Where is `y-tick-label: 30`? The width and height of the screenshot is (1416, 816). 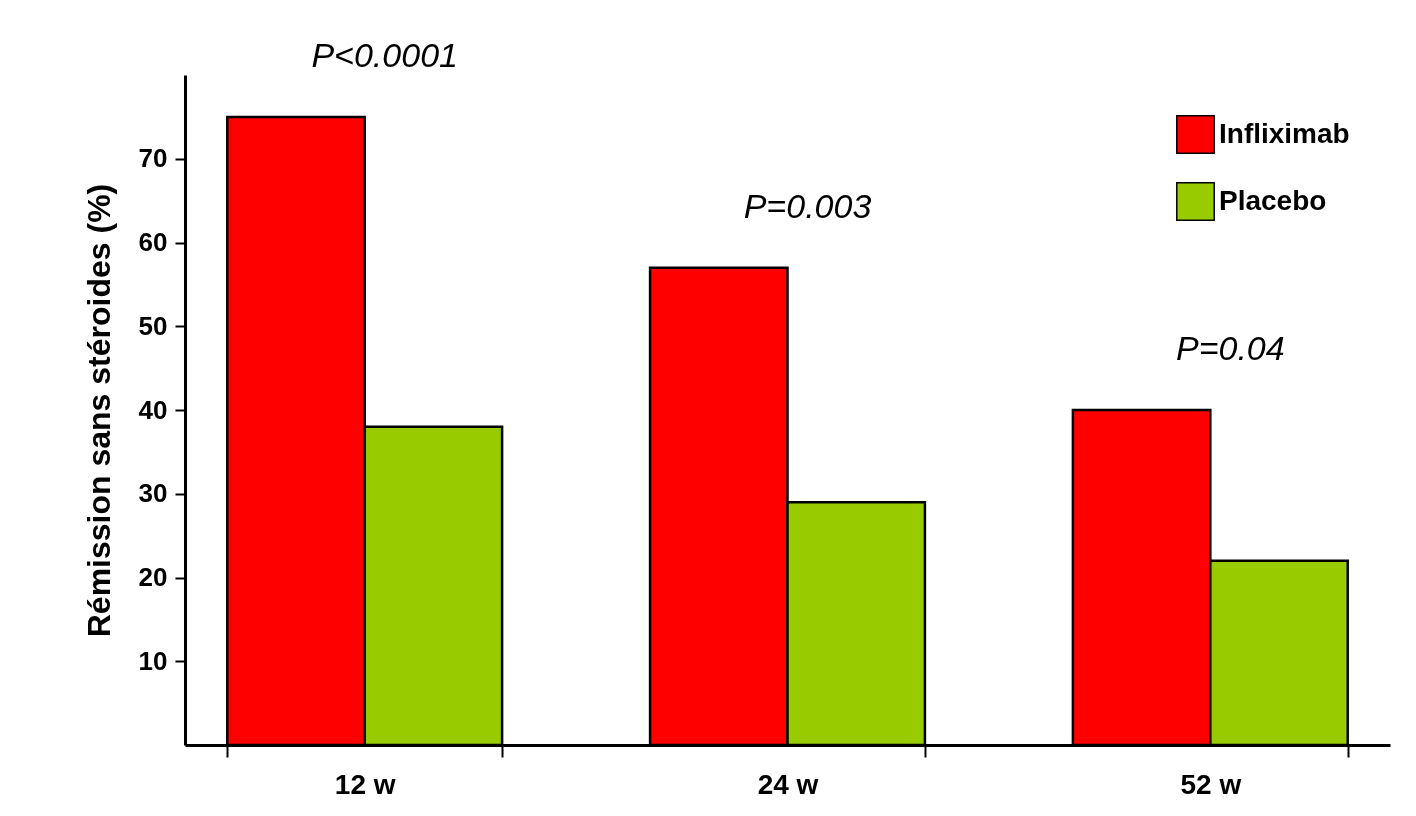 y-tick-label: 30 is located at coordinates (153, 493).